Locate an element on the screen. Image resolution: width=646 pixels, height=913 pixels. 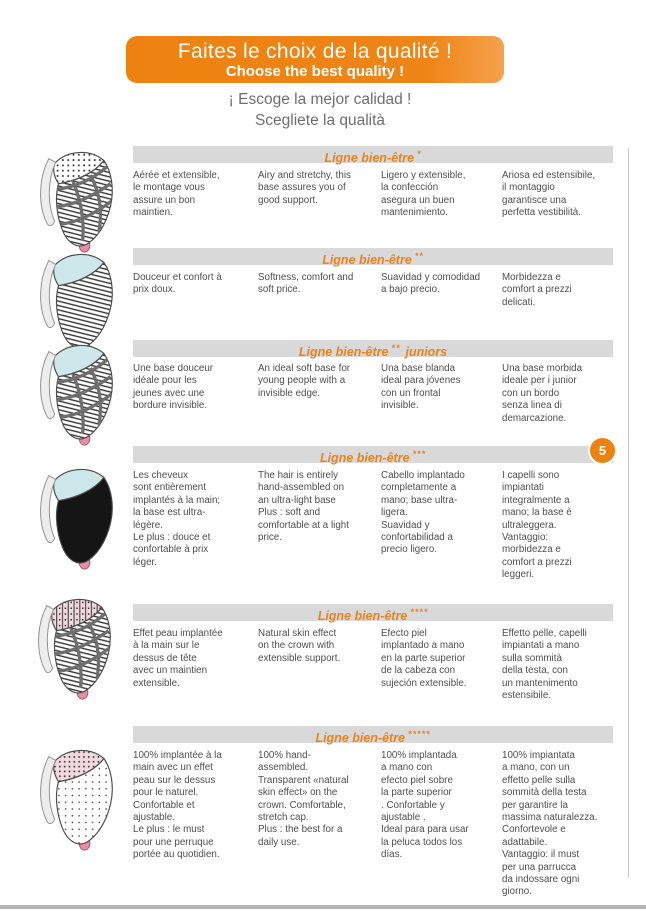
section-header: Ligne bien-être * is located at coordinates (373, 157).